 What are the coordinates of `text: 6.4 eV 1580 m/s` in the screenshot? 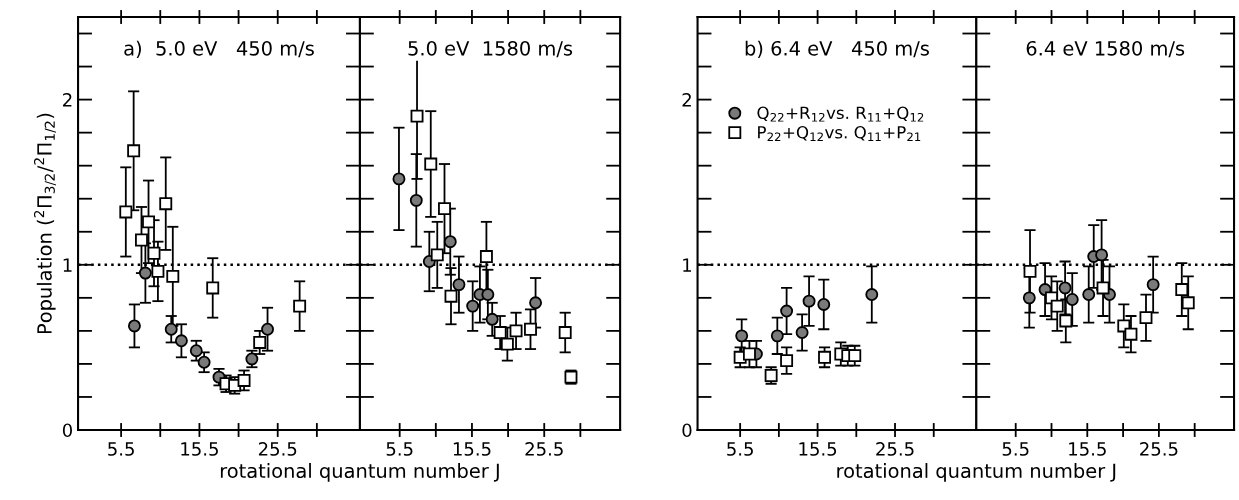 It's located at (1105, 49).